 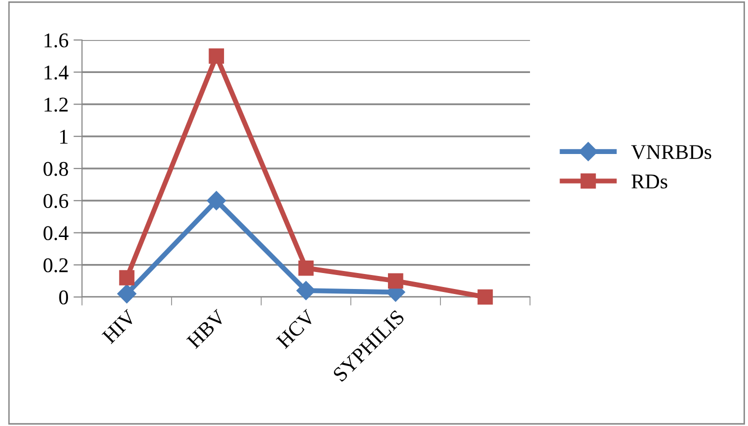 What do you see at coordinates (56, 201) in the screenshot?
I see `y-tick-label: 0.6` at bounding box center [56, 201].